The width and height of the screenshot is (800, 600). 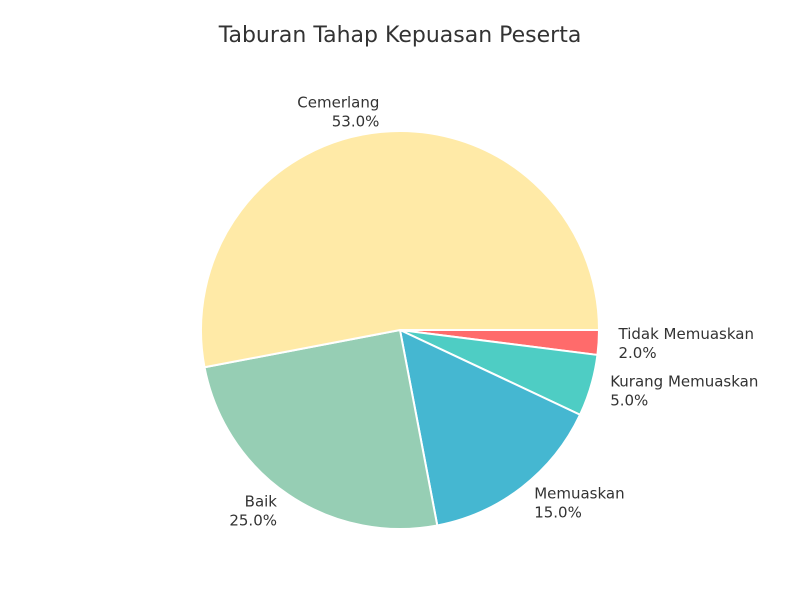 What do you see at coordinates (356, 122) in the screenshot?
I see `slice-percent-cemerlang: 53.0%` at bounding box center [356, 122].